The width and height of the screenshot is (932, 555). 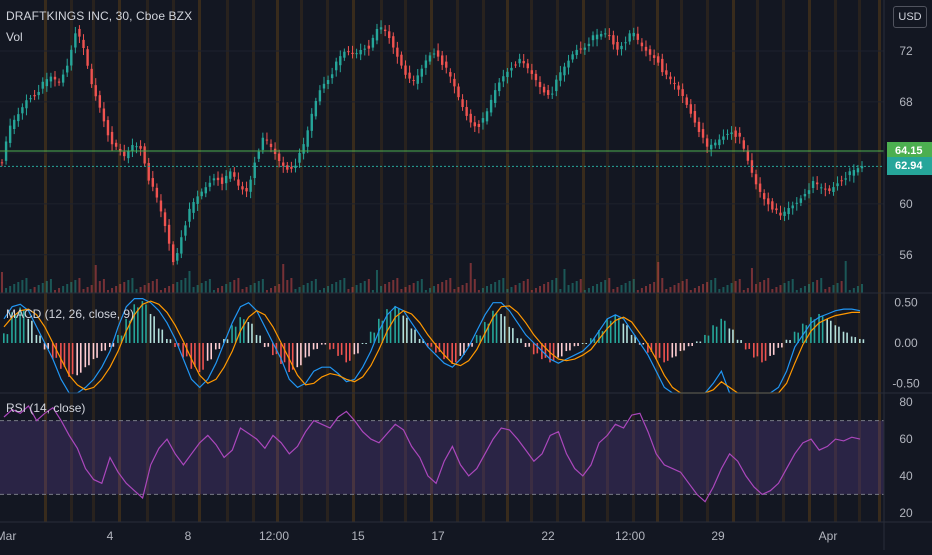 I want to click on volume-bars, so click(x=432, y=277).